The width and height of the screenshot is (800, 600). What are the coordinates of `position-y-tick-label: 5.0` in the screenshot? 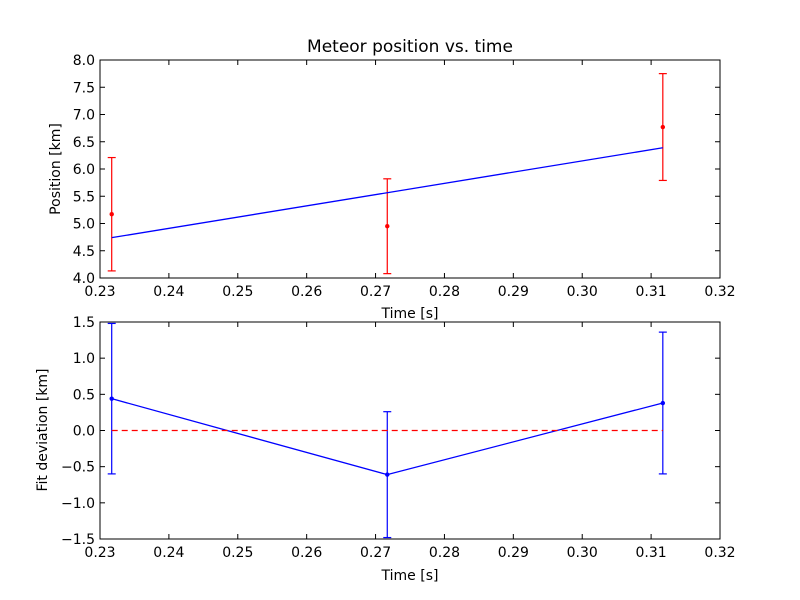 It's located at (84, 225).